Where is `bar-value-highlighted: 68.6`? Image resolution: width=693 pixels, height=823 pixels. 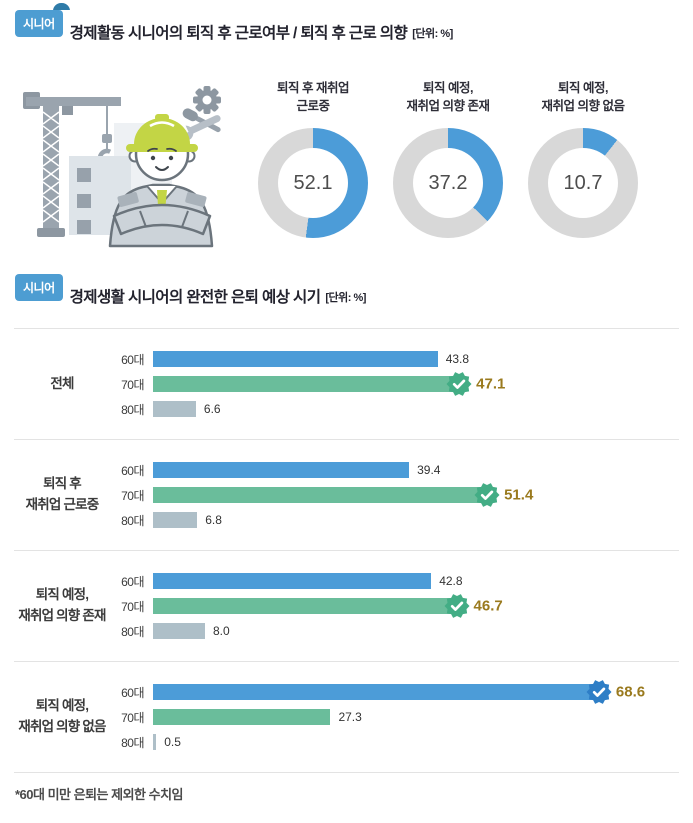
bar-value-highlighted: 68.6 is located at coordinates (630, 692).